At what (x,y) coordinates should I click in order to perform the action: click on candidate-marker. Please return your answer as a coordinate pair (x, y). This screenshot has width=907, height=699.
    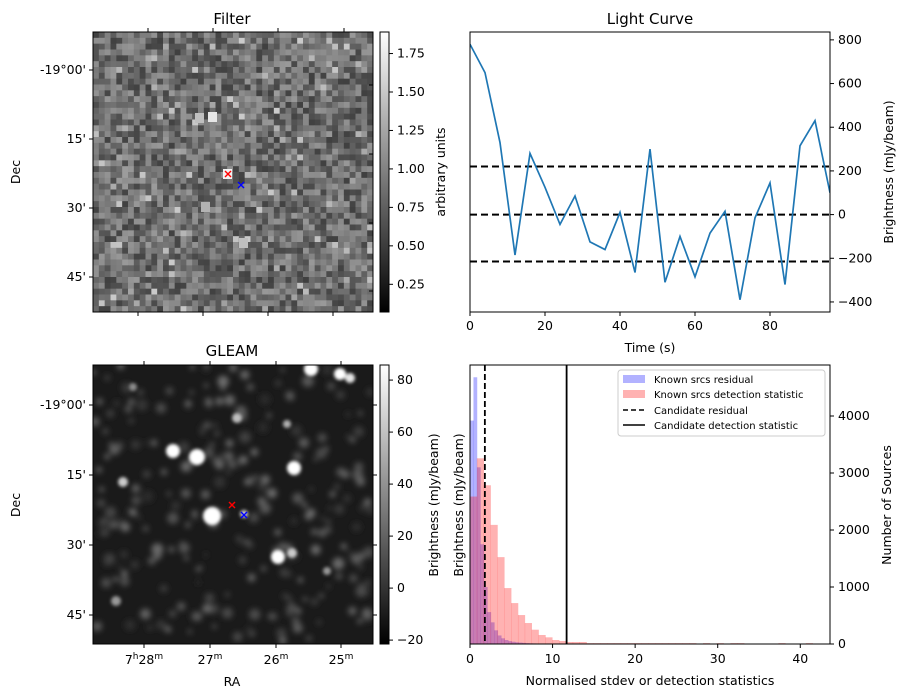
    Looking at the image, I should click on (228, 174).